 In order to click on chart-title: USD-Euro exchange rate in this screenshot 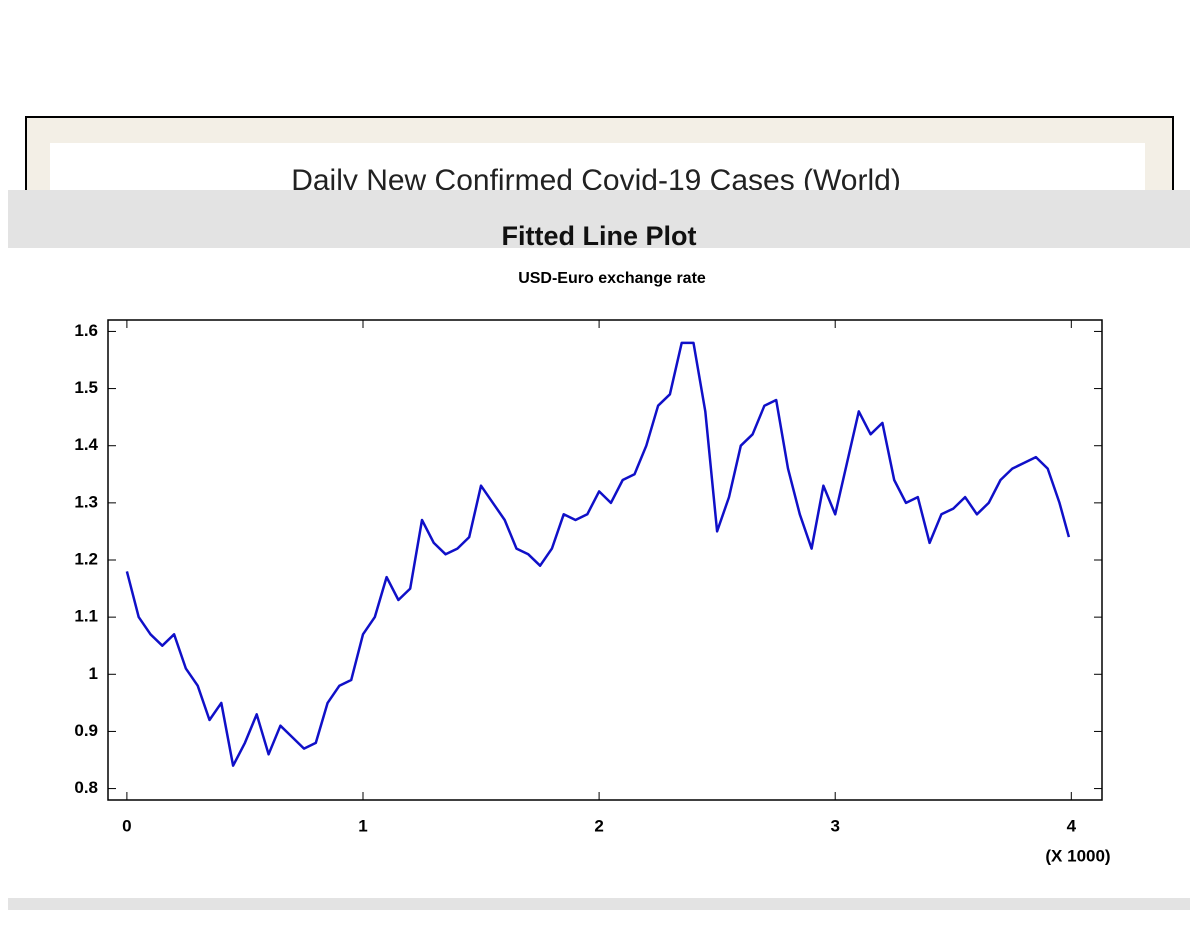, I will do `click(612, 278)`.